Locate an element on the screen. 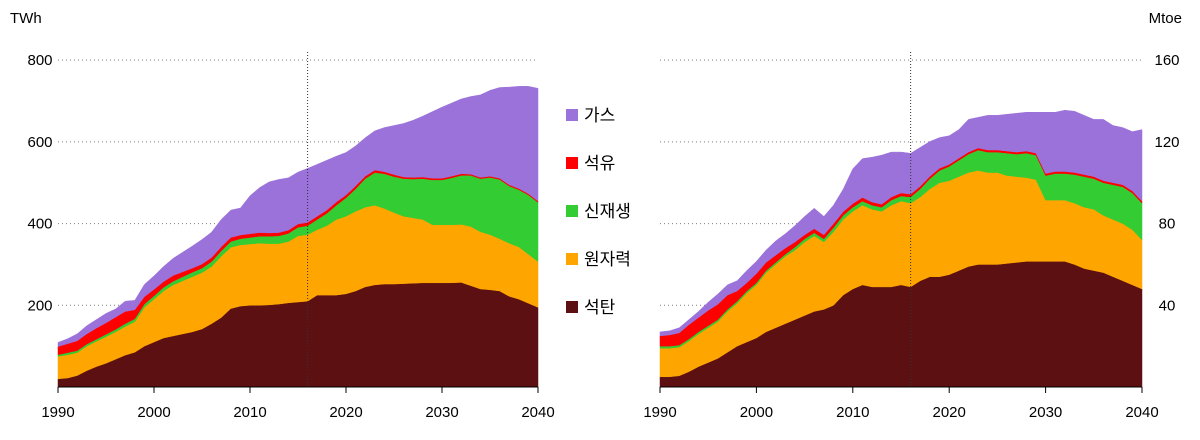  right-x-tick-label: 2020 is located at coordinates (949, 412).